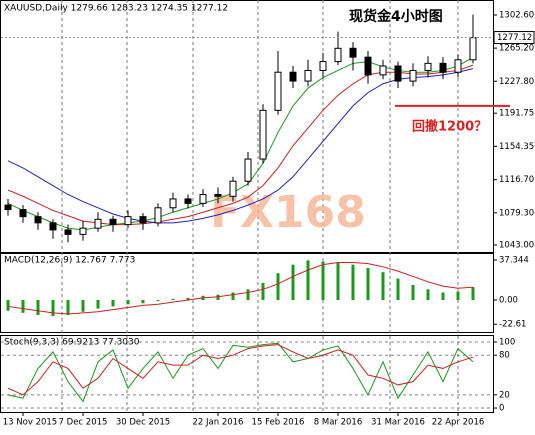  Describe the element at coordinates (516, 180) in the screenshot. I see `y-tick-label: 1116.70` at that location.